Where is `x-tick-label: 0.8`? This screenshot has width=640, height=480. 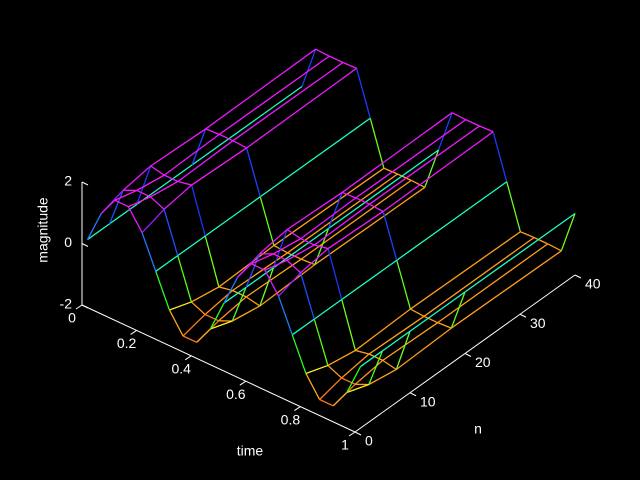 x-tick-label: 0.8 is located at coordinates (291, 419).